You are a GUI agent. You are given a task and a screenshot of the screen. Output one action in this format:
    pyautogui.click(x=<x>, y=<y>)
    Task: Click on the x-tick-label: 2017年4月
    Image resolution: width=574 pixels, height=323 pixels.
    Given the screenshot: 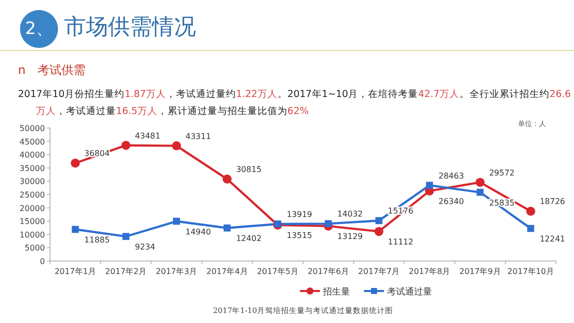 What is the action you would take?
    pyautogui.click(x=227, y=271)
    